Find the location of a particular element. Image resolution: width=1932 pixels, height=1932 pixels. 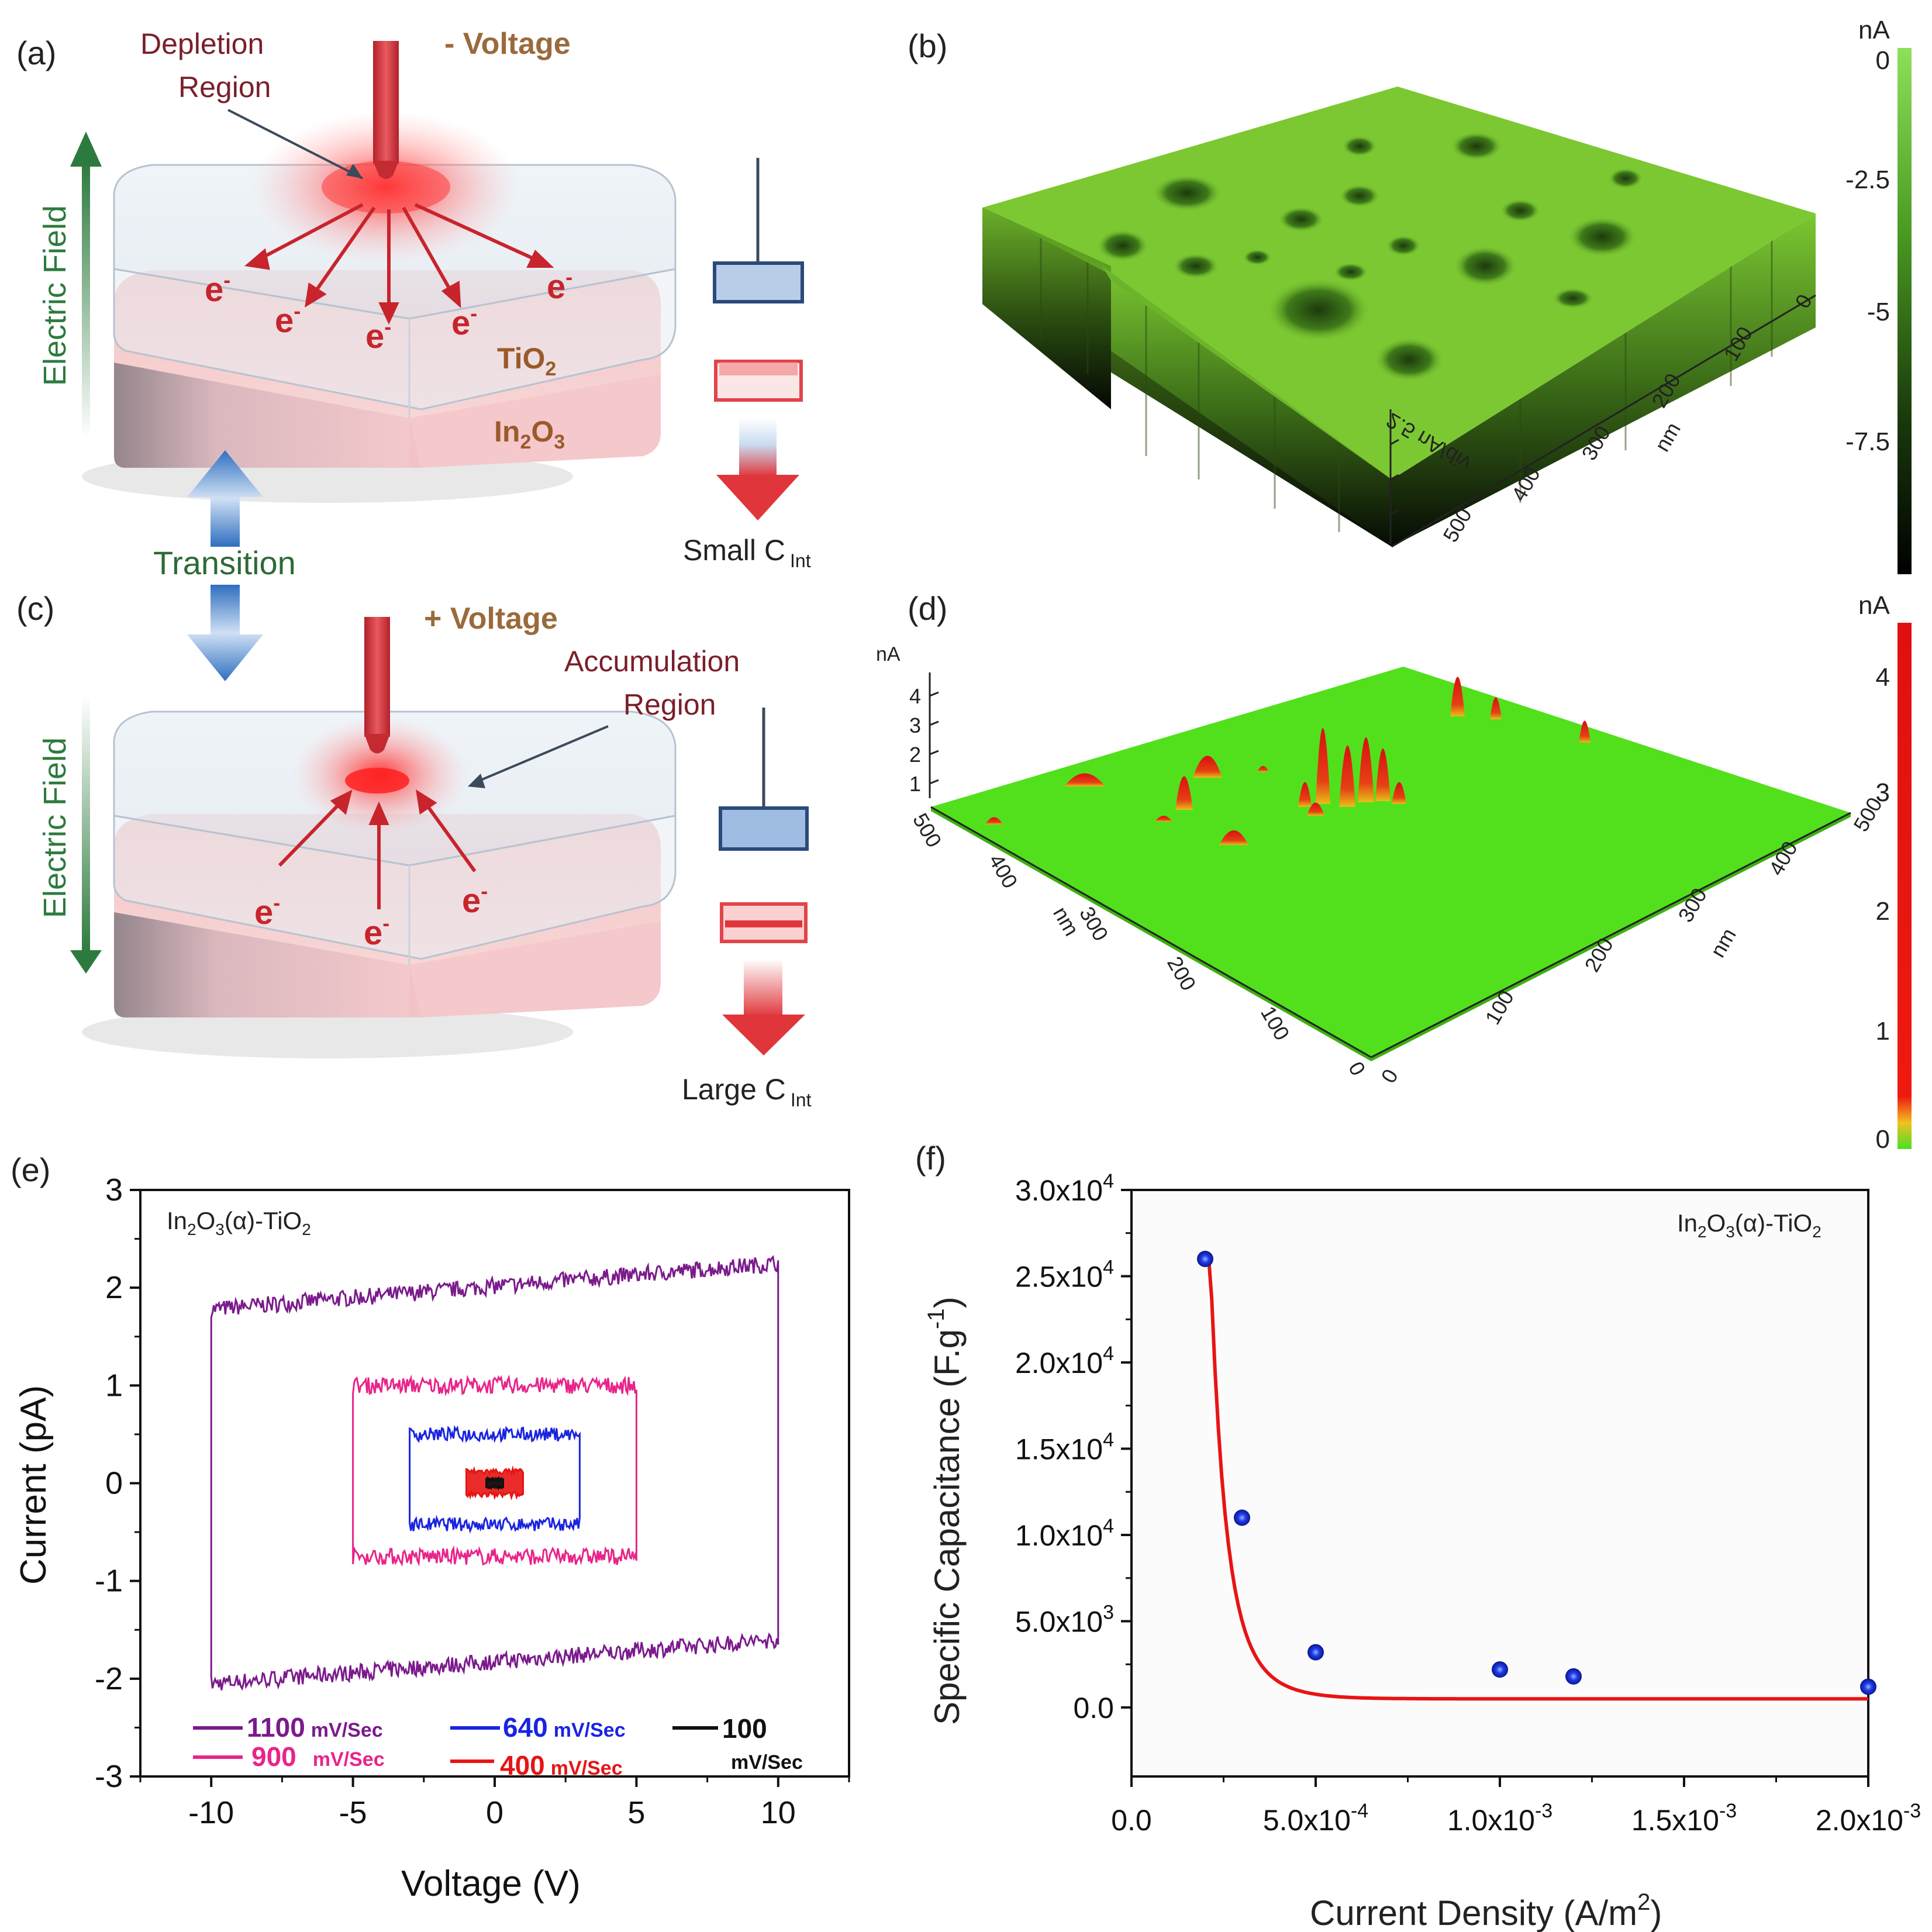

capacitance-x-tick-label: 2.0x10⁻³ is located at coordinates (1868, 1819).